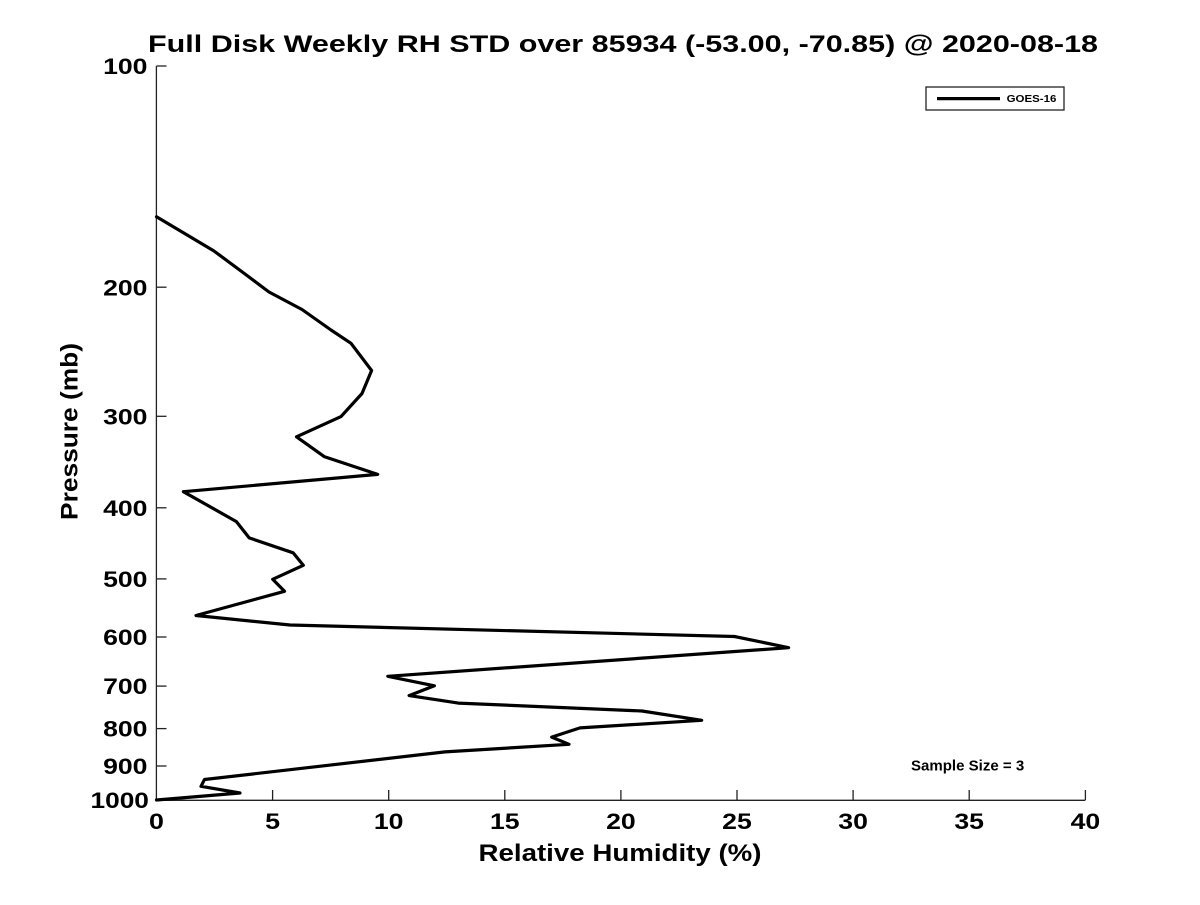  I want to click on svg-text: Relative Humidity (%), so click(620, 853).